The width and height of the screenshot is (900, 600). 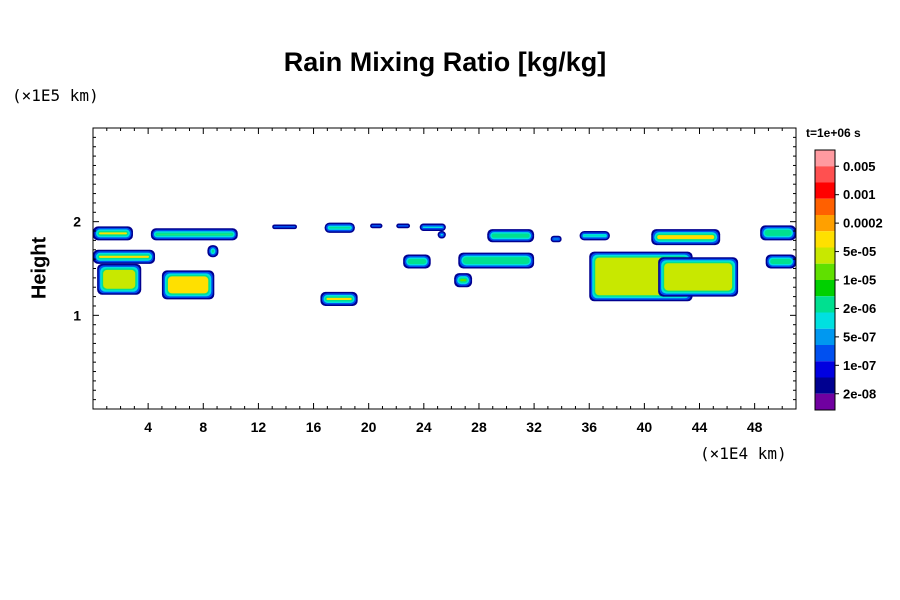 I want to click on colorbar-label: 1e-05, so click(x=859, y=280).